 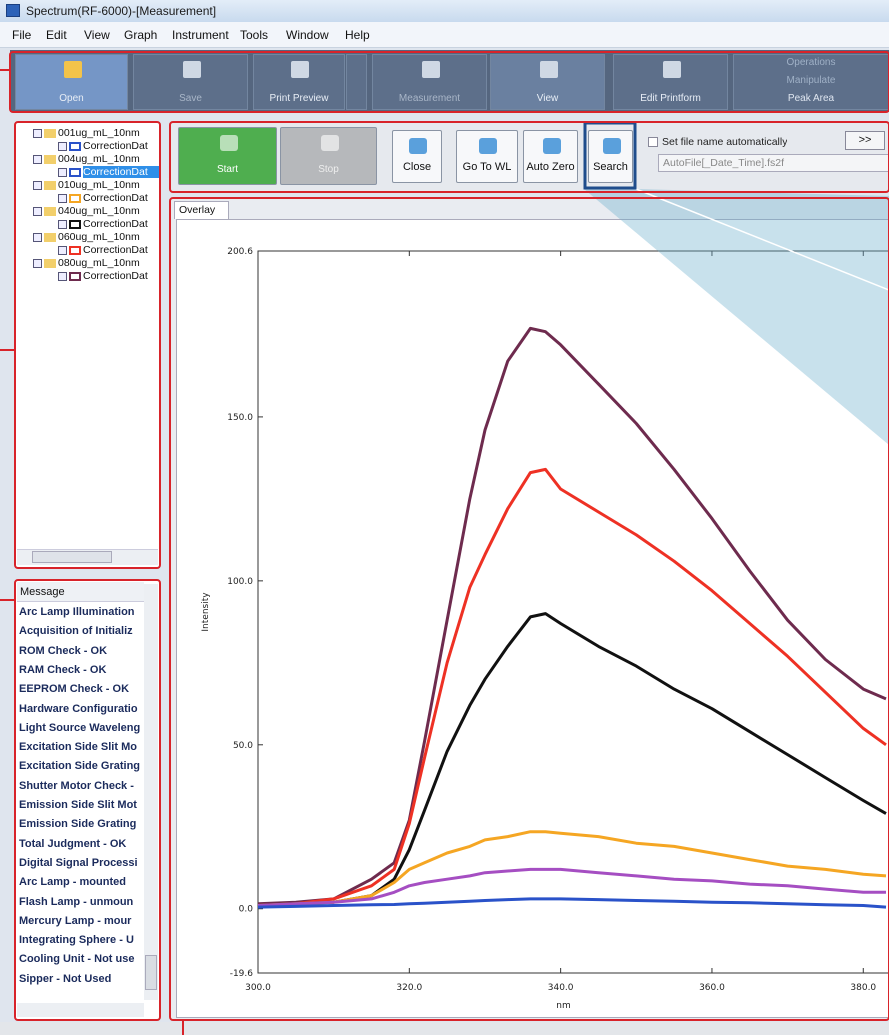 What do you see at coordinates (80, 727) in the screenshot?
I see `message-item: Light Source Waveleng` at bounding box center [80, 727].